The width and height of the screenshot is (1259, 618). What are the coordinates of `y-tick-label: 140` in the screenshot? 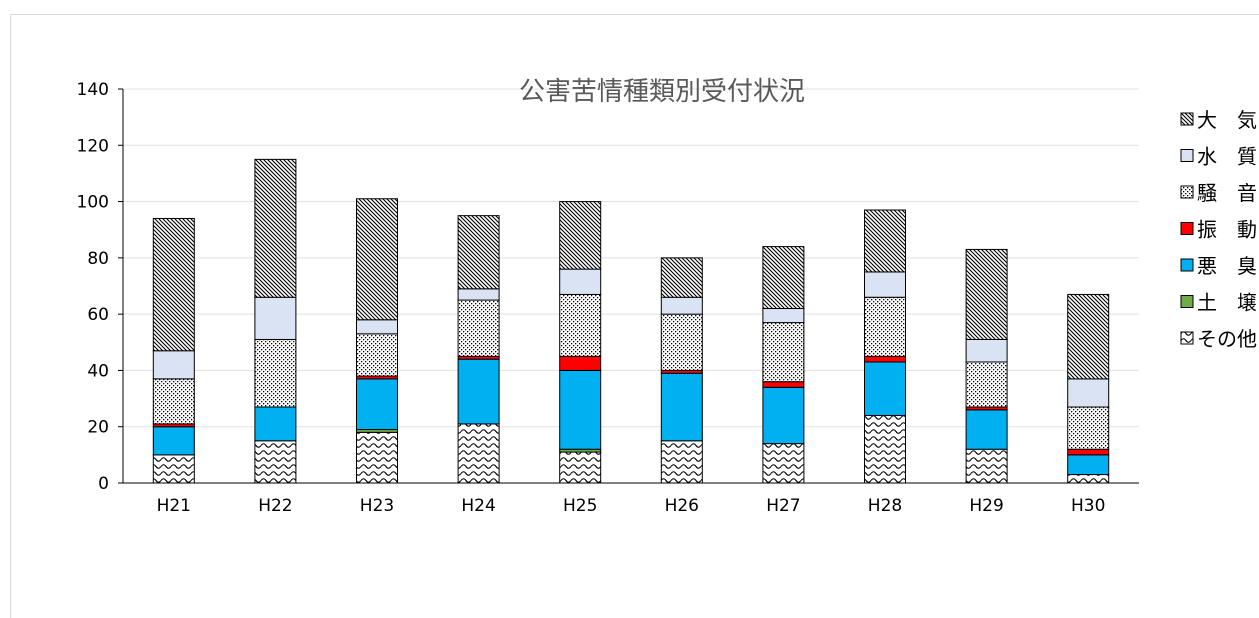 It's located at (93, 90).